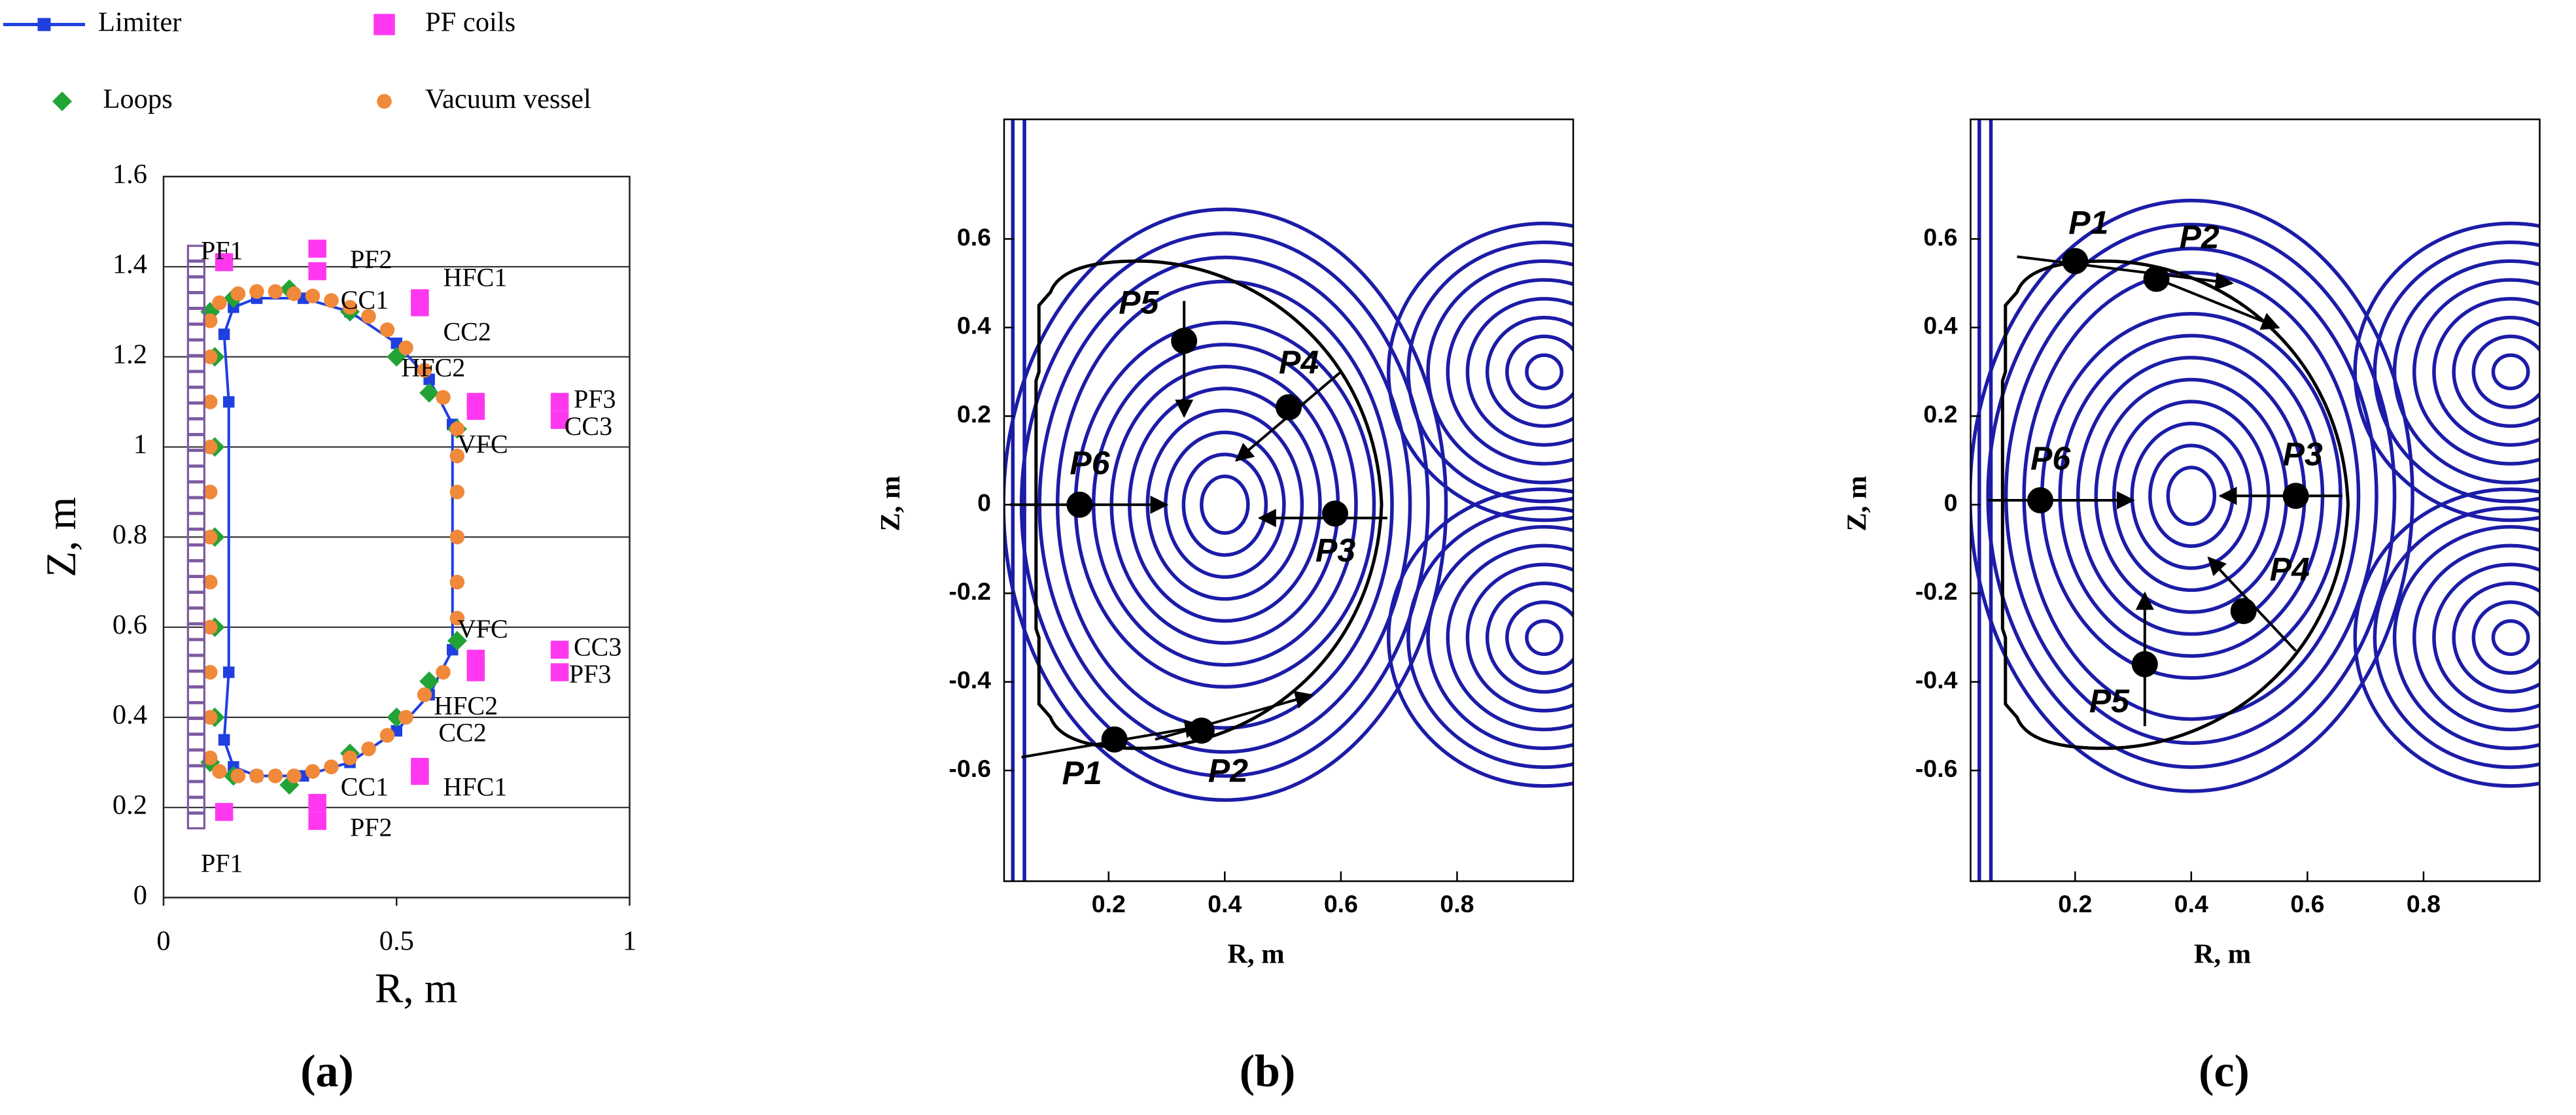  I want to click on probe-label: P4, so click(1299, 362).